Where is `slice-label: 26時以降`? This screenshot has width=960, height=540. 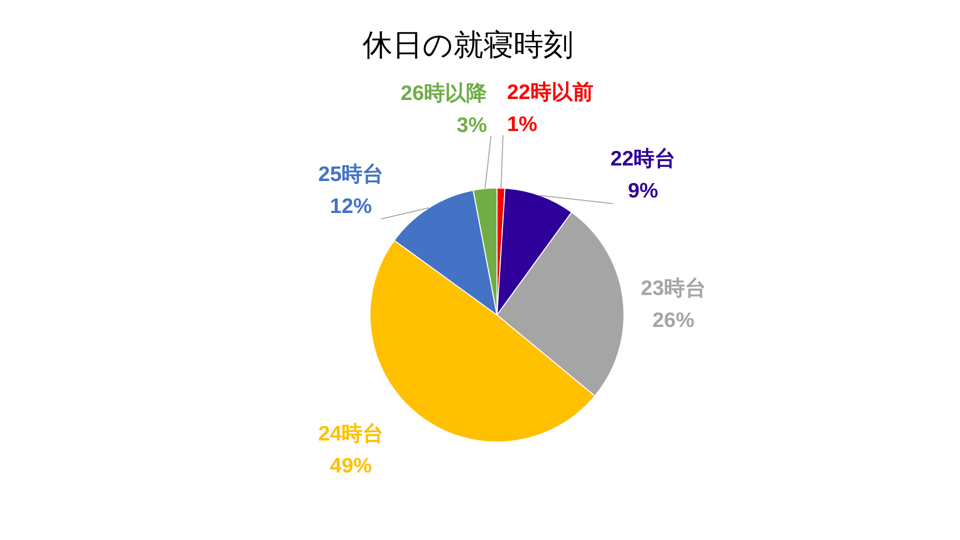
slice-label: 26時以降 is located at coordinates (443, 94).